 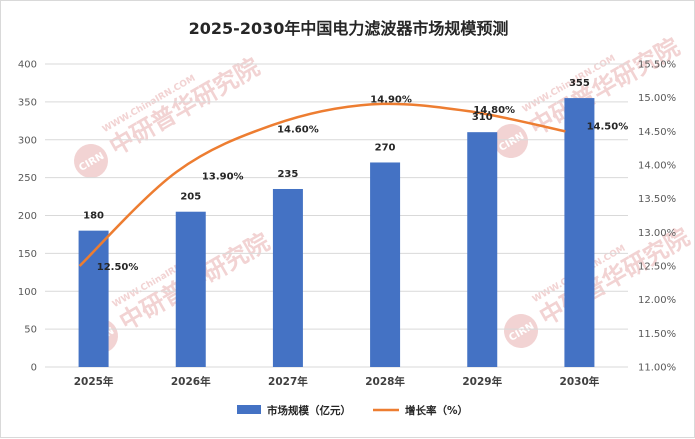 What do you see at coordinates (579, 83) in the screenshot?
I see `bar-value-label: 355` at bounding box center [579, 83].